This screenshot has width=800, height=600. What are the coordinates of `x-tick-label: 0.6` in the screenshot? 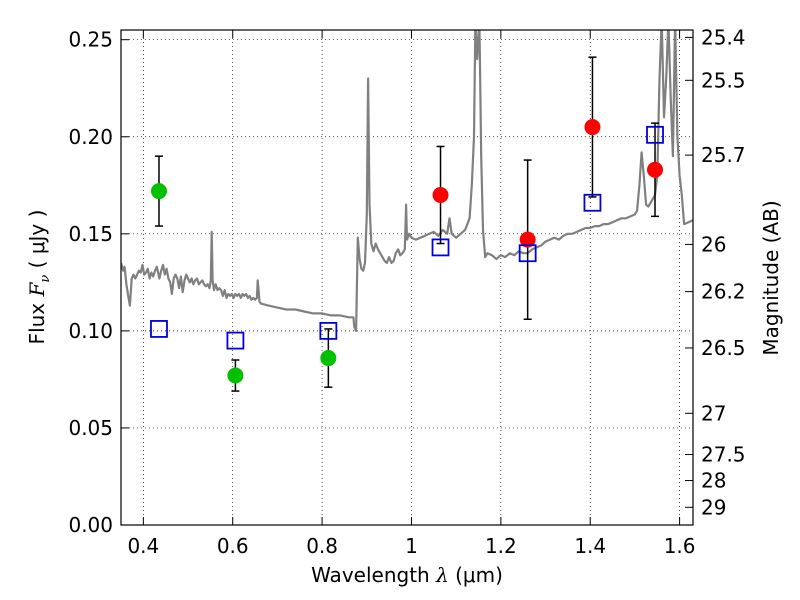 It's located at (233, 546).